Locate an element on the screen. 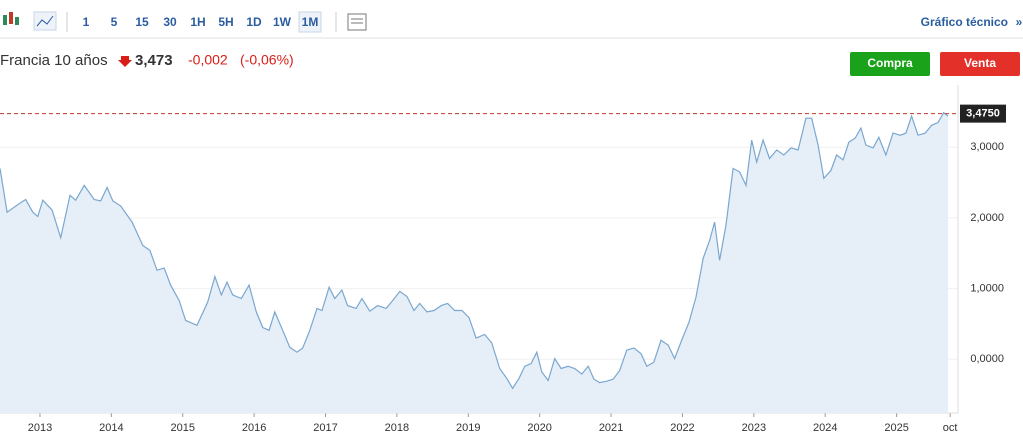 Image resolution: width=1023 pixels, height=446 pixels. x-tick-label: 2025 is located at coordinates (896, 428).